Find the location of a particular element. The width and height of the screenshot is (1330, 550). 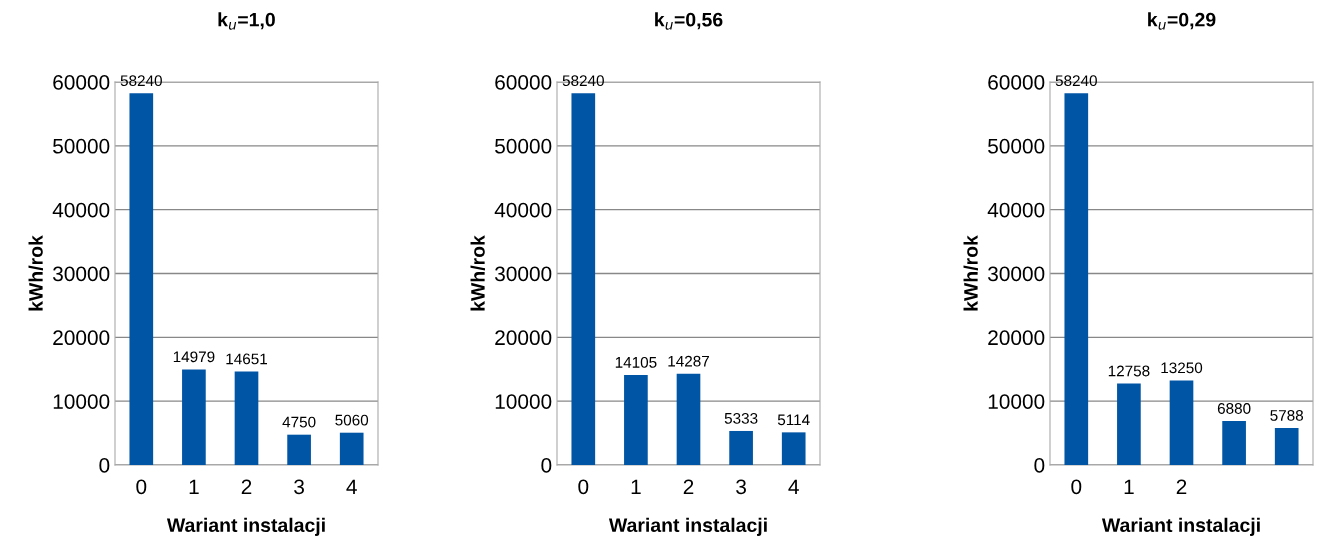

data-label: 5114 is located at coordinates (793, 420).